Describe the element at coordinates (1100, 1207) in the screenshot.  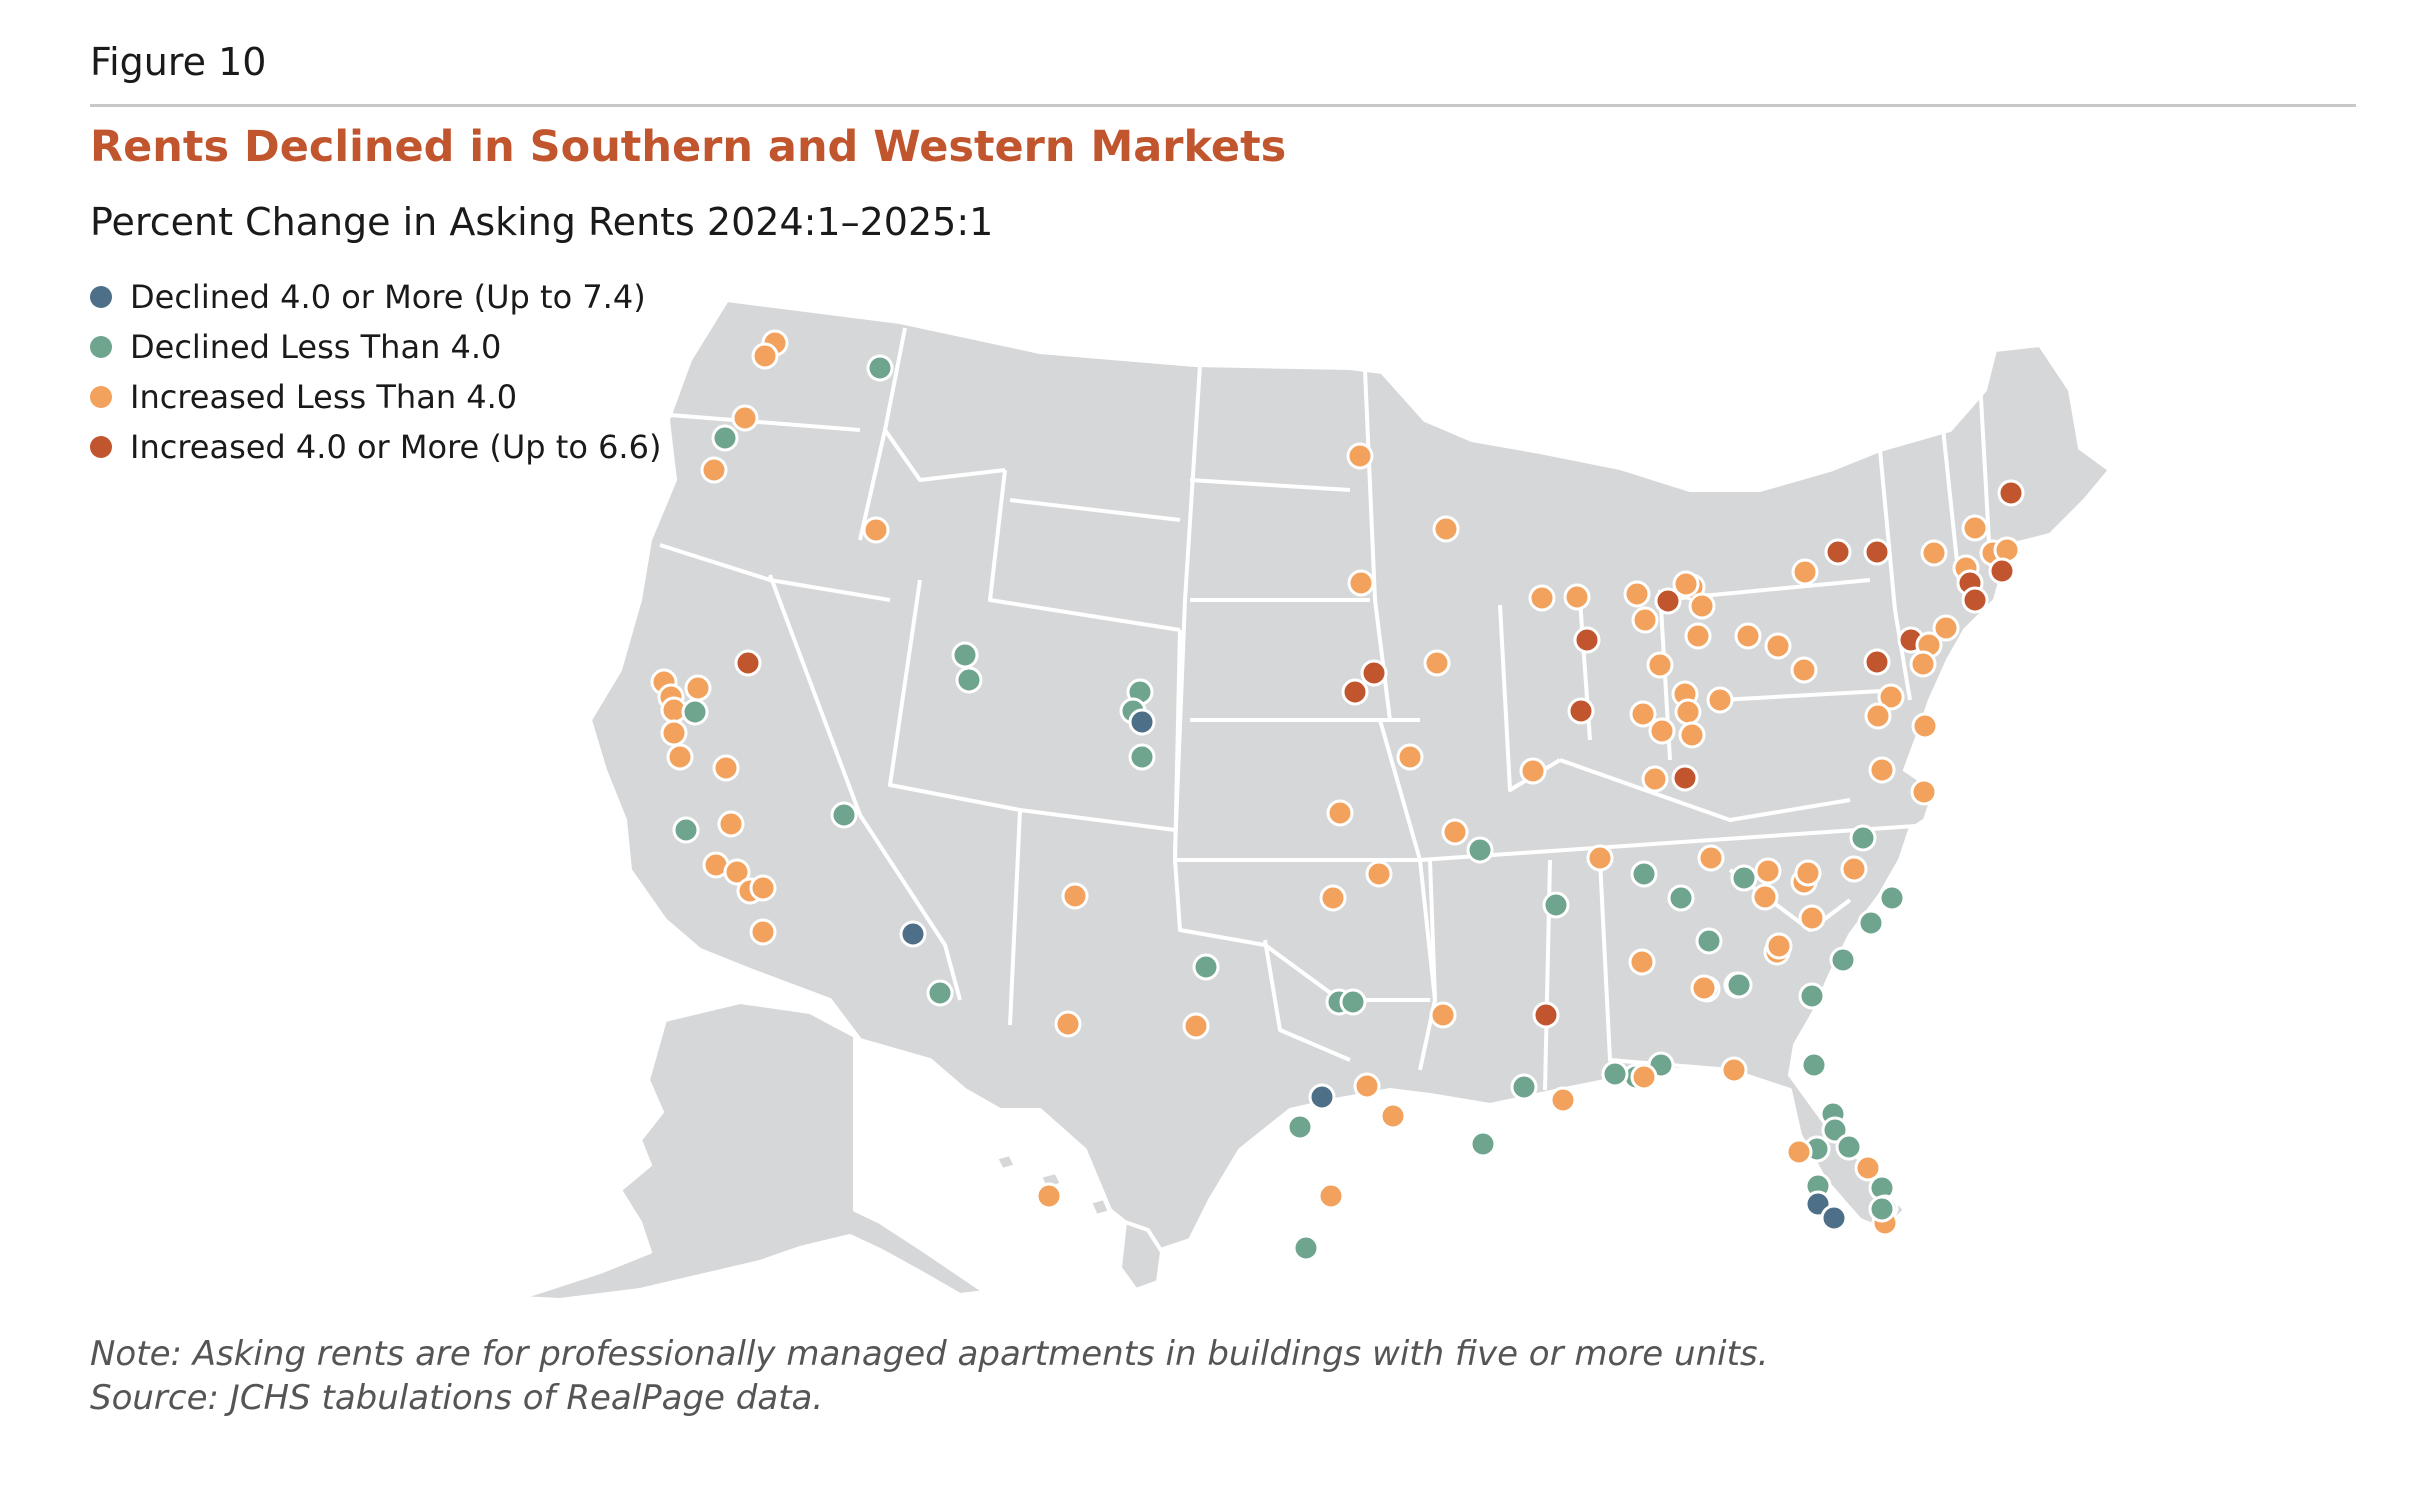
I see `hawaii-maui` at that location.